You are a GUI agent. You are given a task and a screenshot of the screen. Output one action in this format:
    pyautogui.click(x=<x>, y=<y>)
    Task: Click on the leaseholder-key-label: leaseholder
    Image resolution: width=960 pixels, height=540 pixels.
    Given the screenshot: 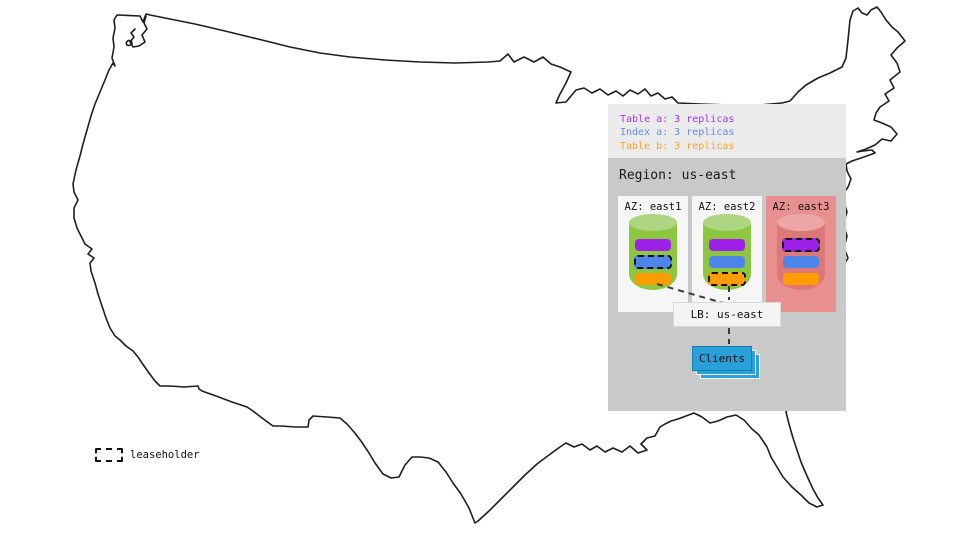 What is the action you would take?
    pyautogui.click(x=165, y=455)
    